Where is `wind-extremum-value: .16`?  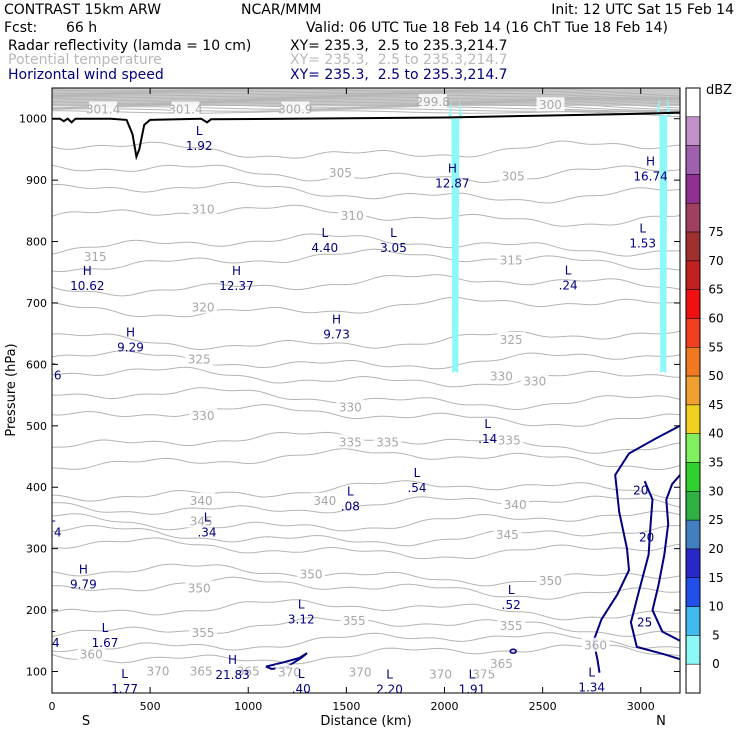
wind-extremum-value: .16 is located at coordinates (51, 376).